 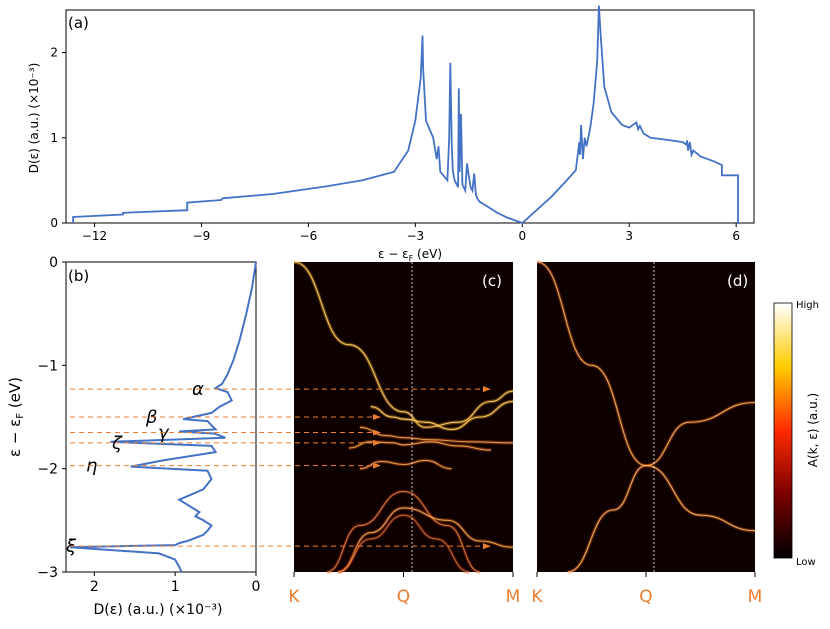 What do you see at coordinates (393, 254) in the screenshot?
I see `panel-a-xlabel-main: ε − ε` at bounding box center [393, 254].